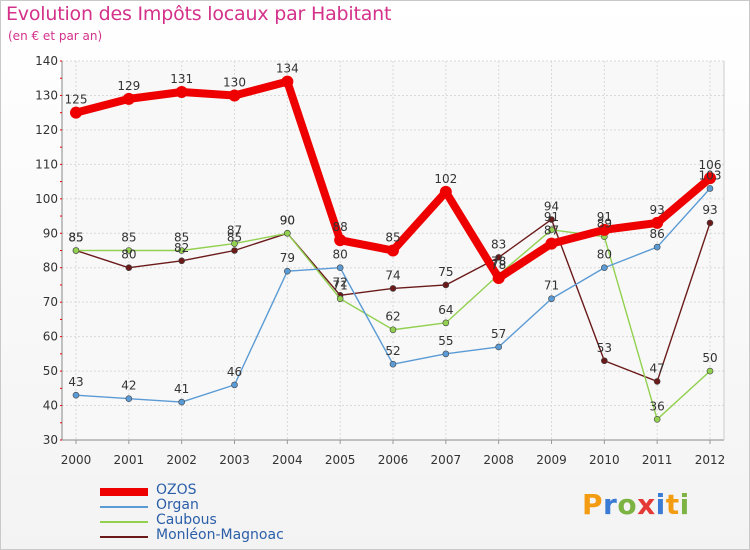  What do you see at coordinates (498, 262) in the screenshot?
I see `data-label-caubous: 78` at bounding box center [498, 262].